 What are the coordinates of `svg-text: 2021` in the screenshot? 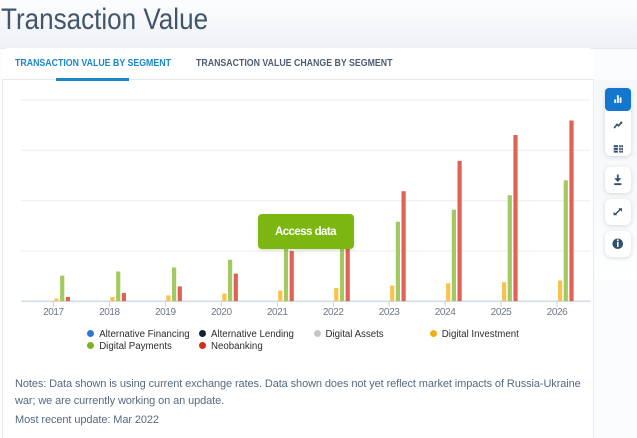 It's located at (277, 312).